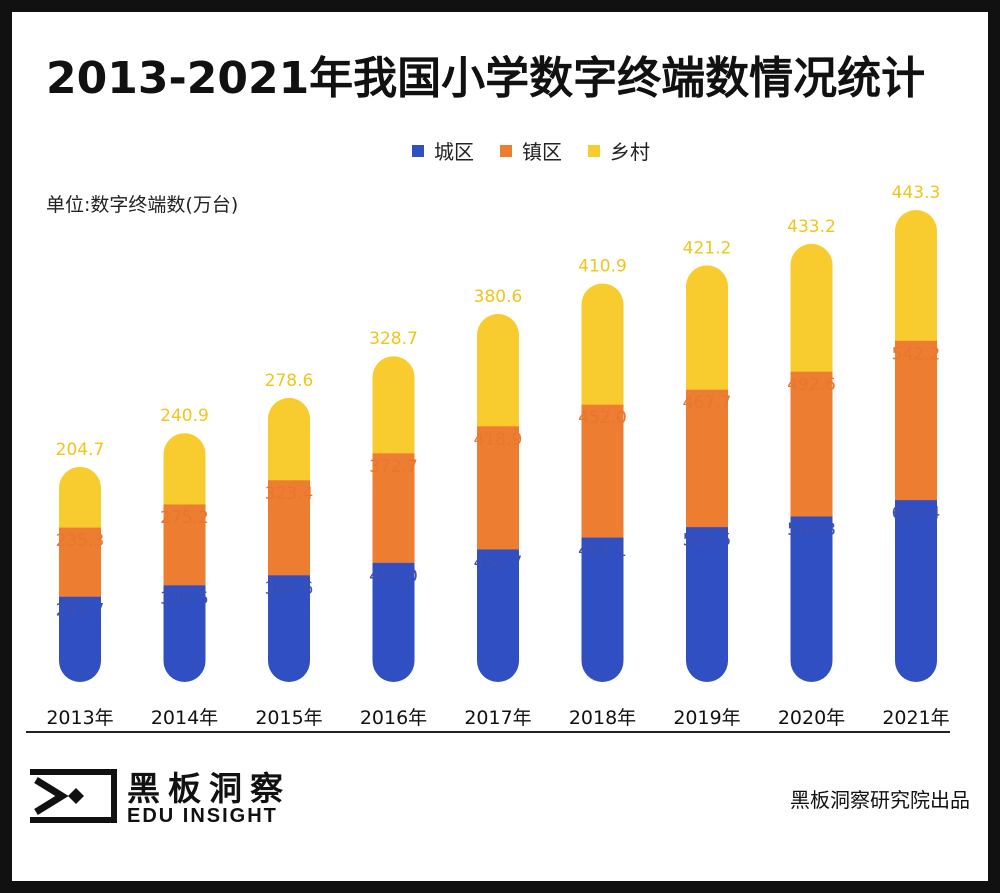 This screenshot has height=893, width=1000. I want to click on data-label-urban: 528.5, so click(707, 541).